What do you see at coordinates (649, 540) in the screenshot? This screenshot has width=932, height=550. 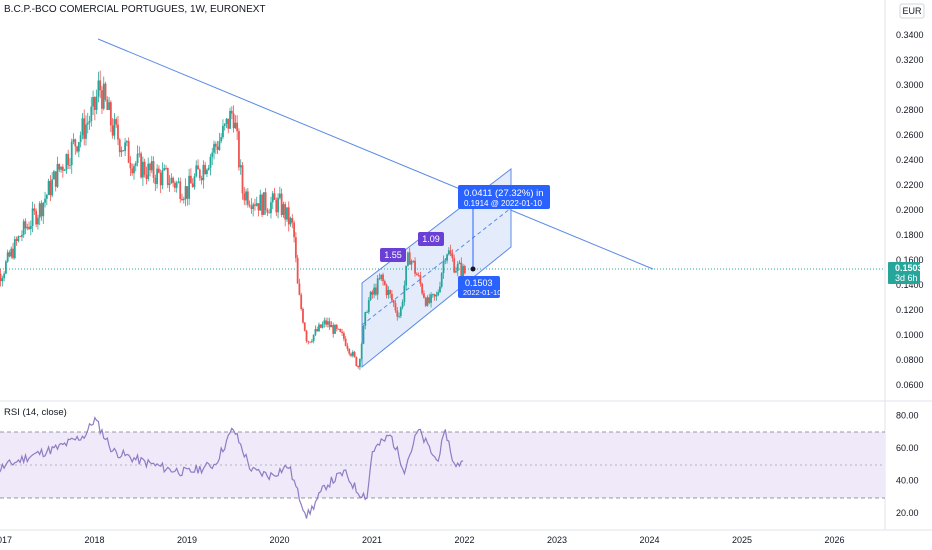 I see `time-tick-label: 2024` at bounding box center [649, 540].